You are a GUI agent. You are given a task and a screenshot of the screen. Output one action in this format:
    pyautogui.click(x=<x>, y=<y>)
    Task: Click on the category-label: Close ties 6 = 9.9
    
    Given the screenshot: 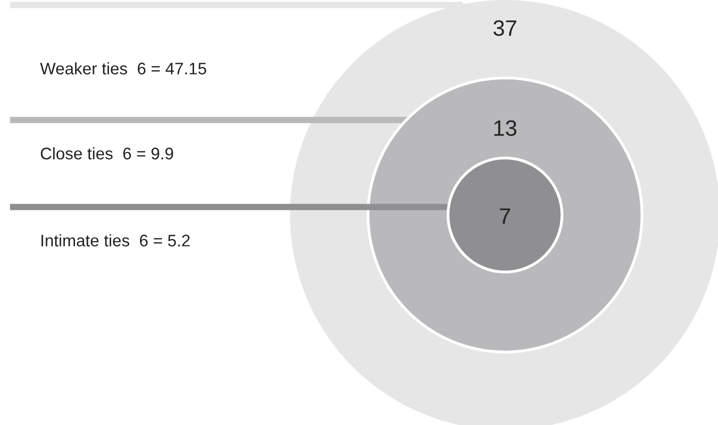 What is the action you would take?
    pyautogui.click(x=107, y=153)
    